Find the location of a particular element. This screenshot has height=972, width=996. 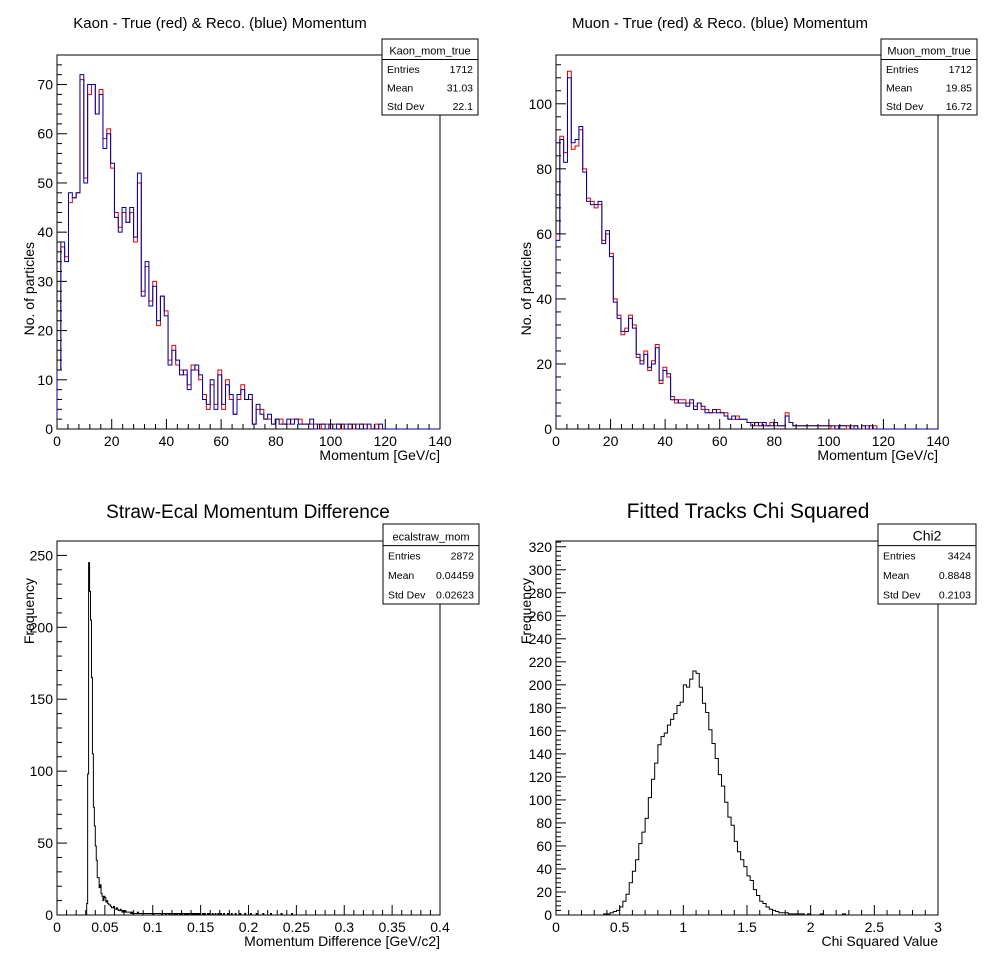

stats-value: 3424 is located at coordinates (960, 556).